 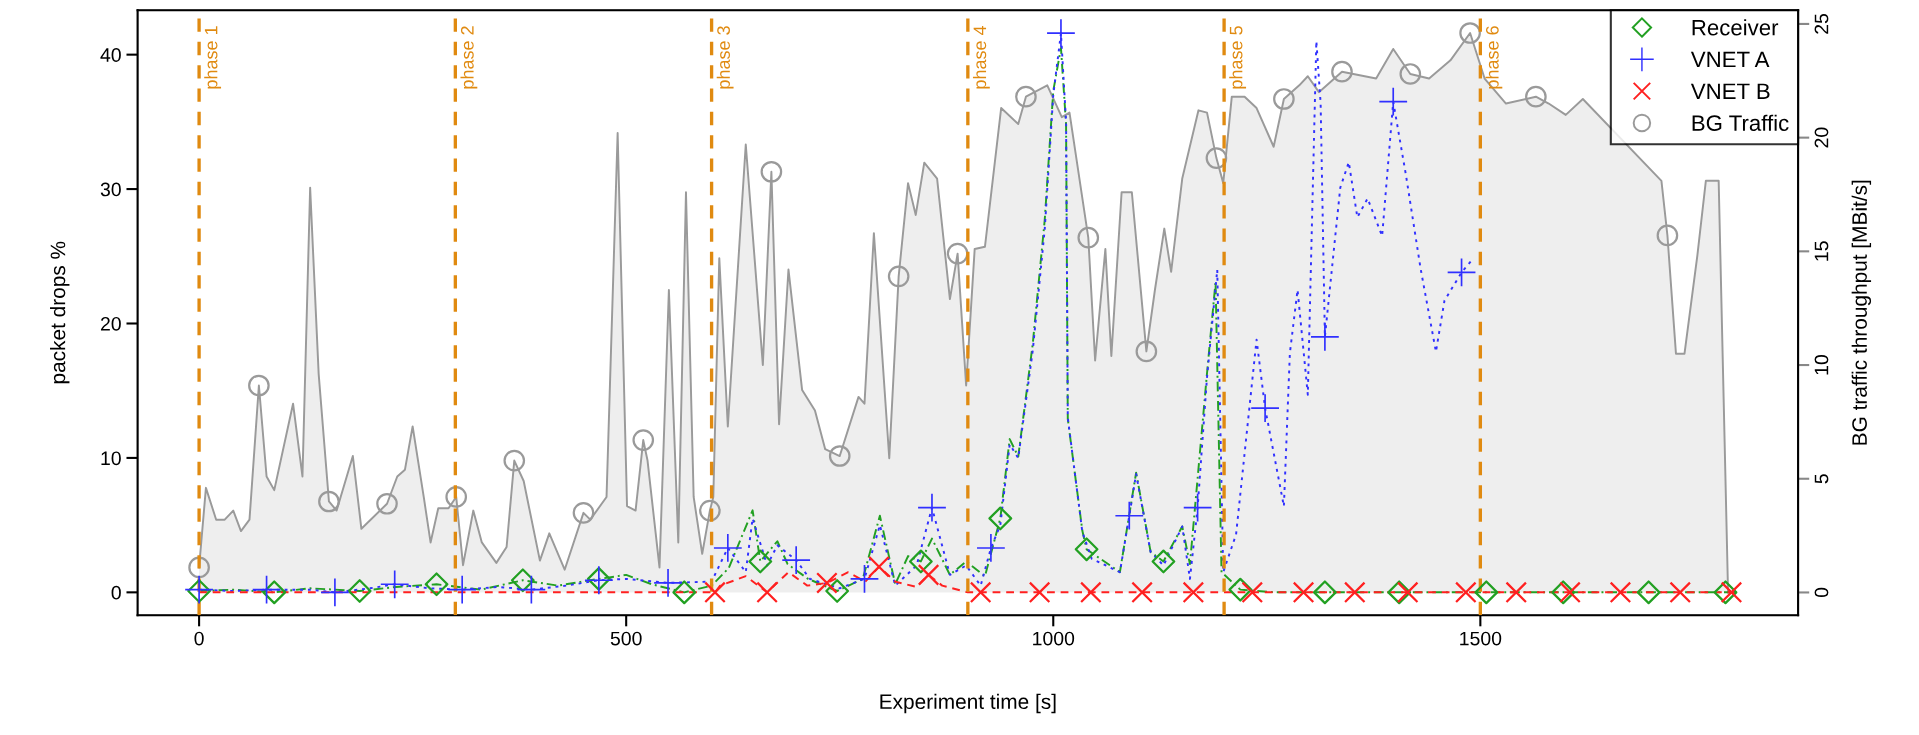 I want to click on y-tick-label: 10, so click(x=111, y=458).